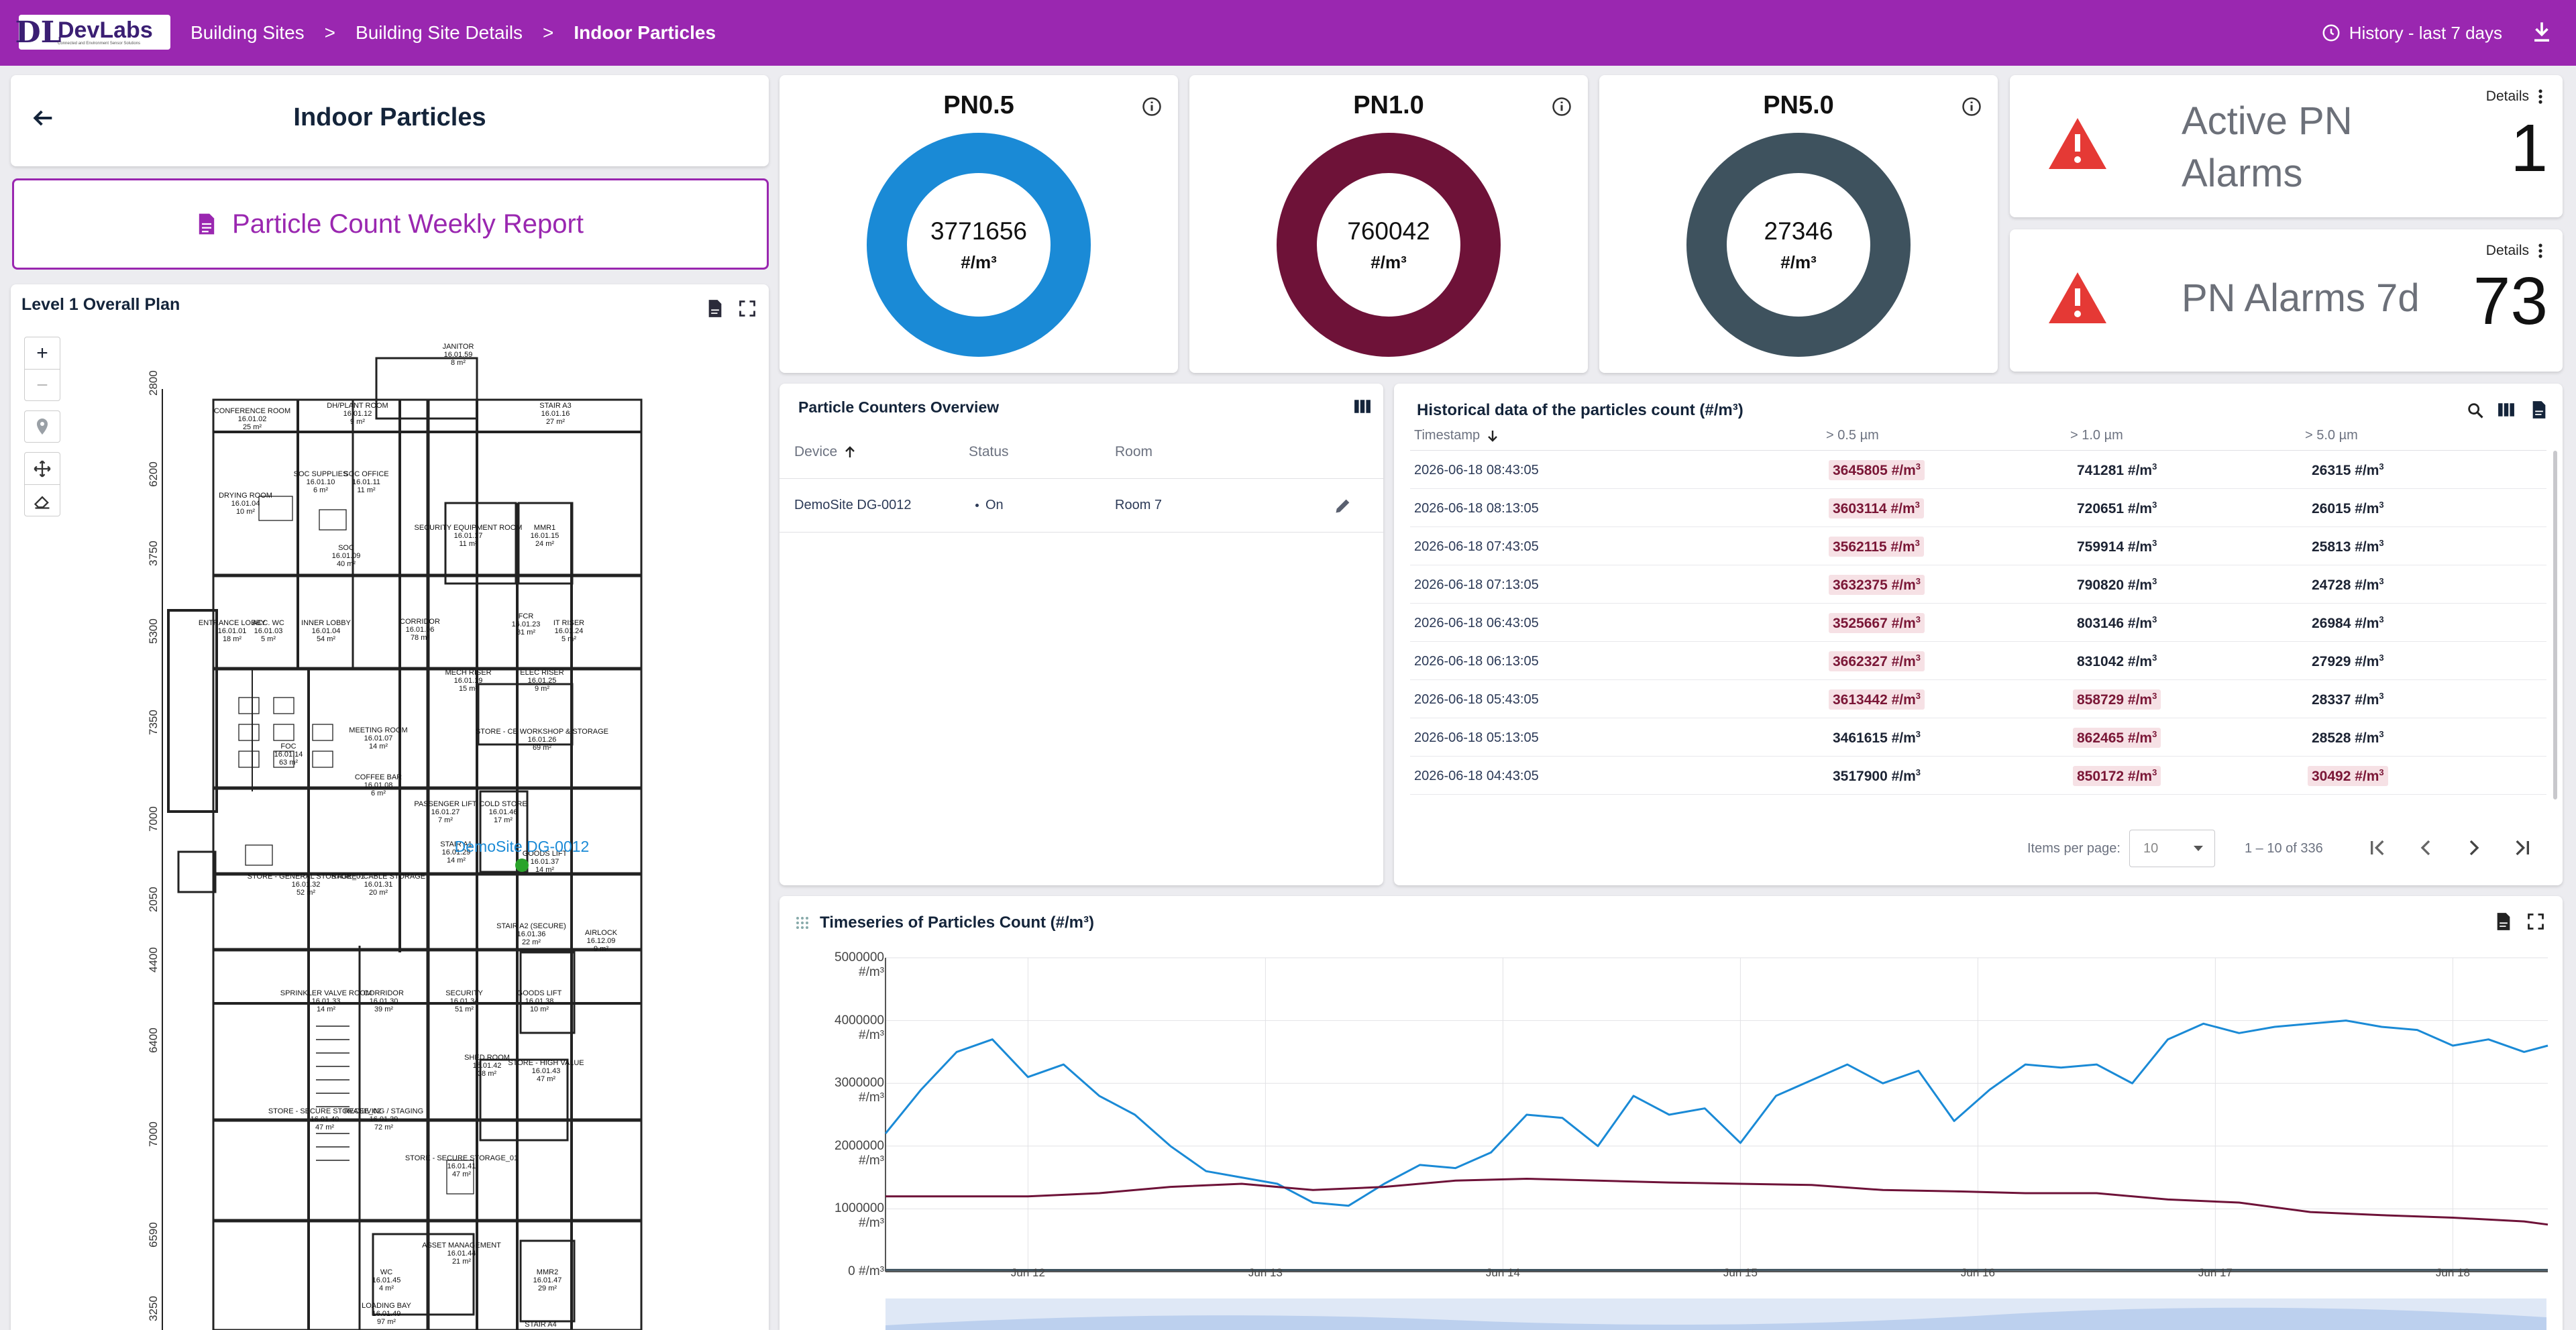 The height and width of the screenshot is (1330, 2576). Describe the element at coordinates (979, 224) in the screenshot. I see `gauge-pn05: PN0.5 3771656 #/m³` at that location.